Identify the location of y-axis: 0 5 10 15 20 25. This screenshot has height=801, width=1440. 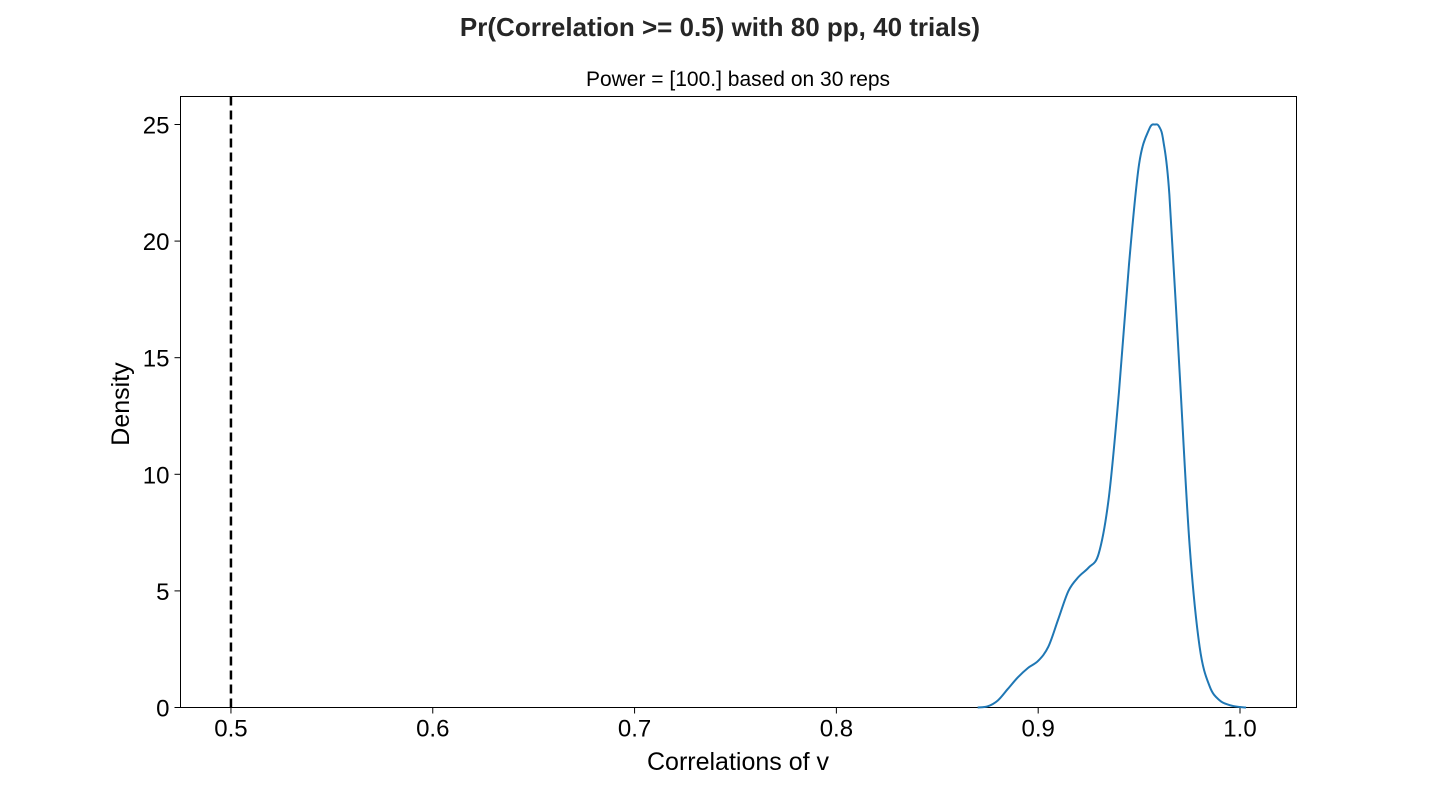
(162, 417).